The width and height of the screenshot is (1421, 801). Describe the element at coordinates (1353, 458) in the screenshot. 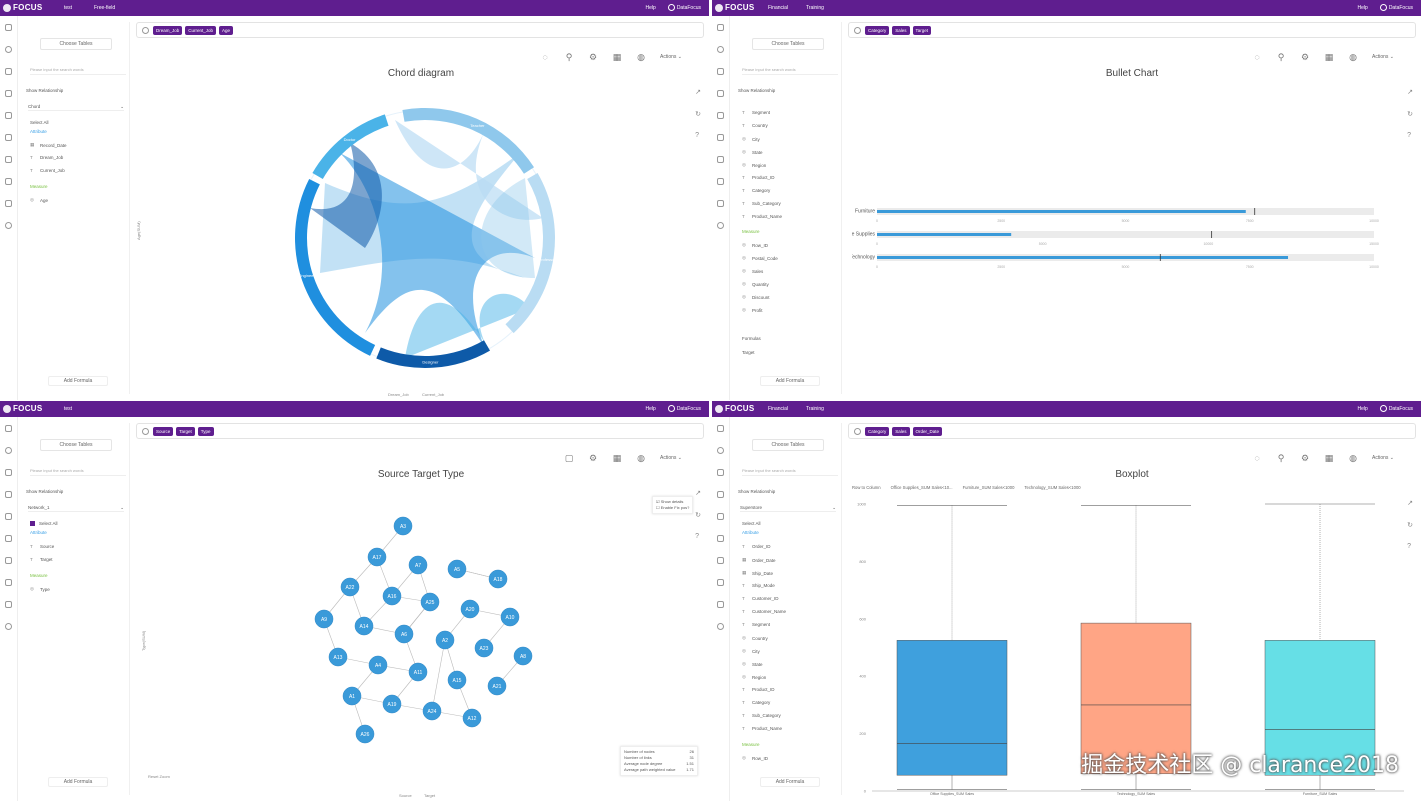

I see `chart-type-icon: ◍` at that location.